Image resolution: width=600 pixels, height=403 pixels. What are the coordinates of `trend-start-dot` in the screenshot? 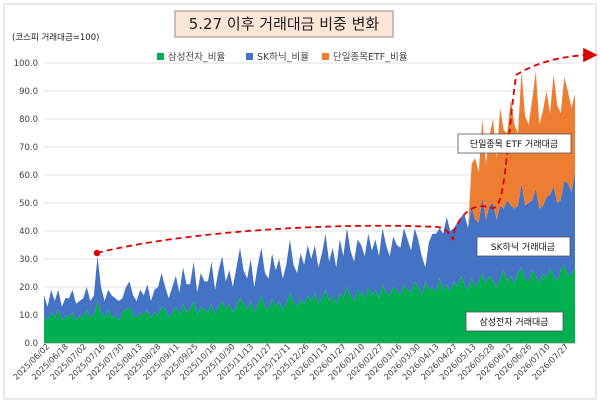 It's located at (97, 253).